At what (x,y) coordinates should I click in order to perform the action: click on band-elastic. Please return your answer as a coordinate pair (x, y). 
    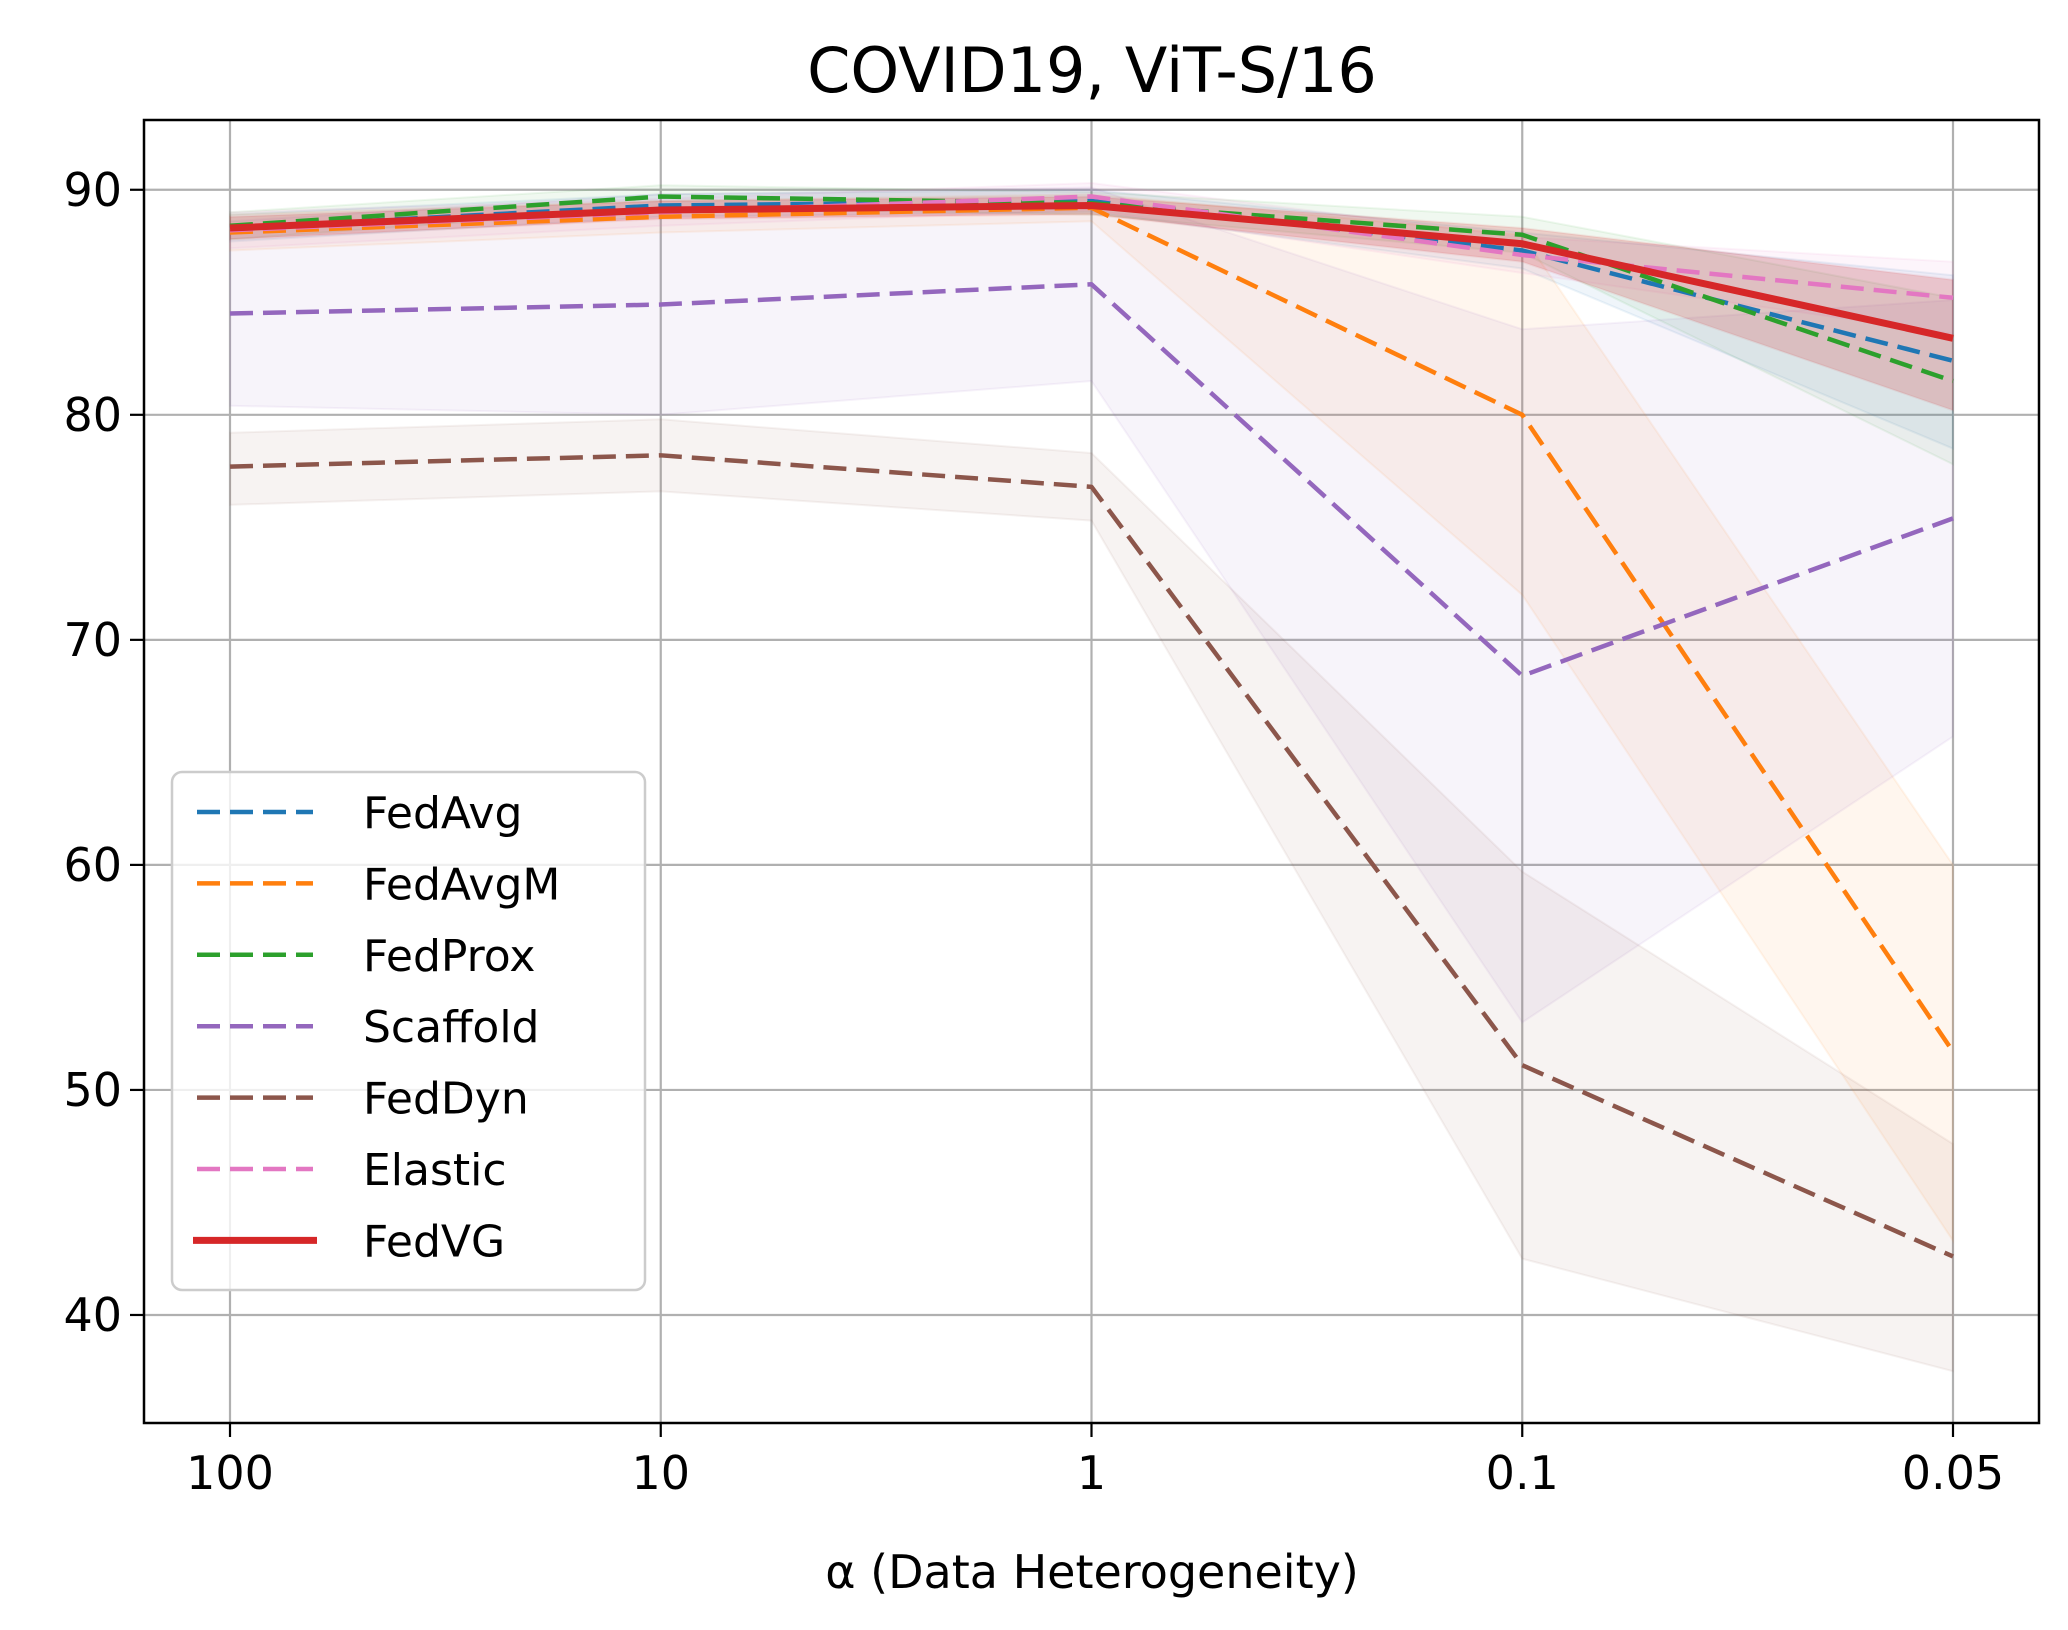
    Looking at the image, I should click on (1091, 258).